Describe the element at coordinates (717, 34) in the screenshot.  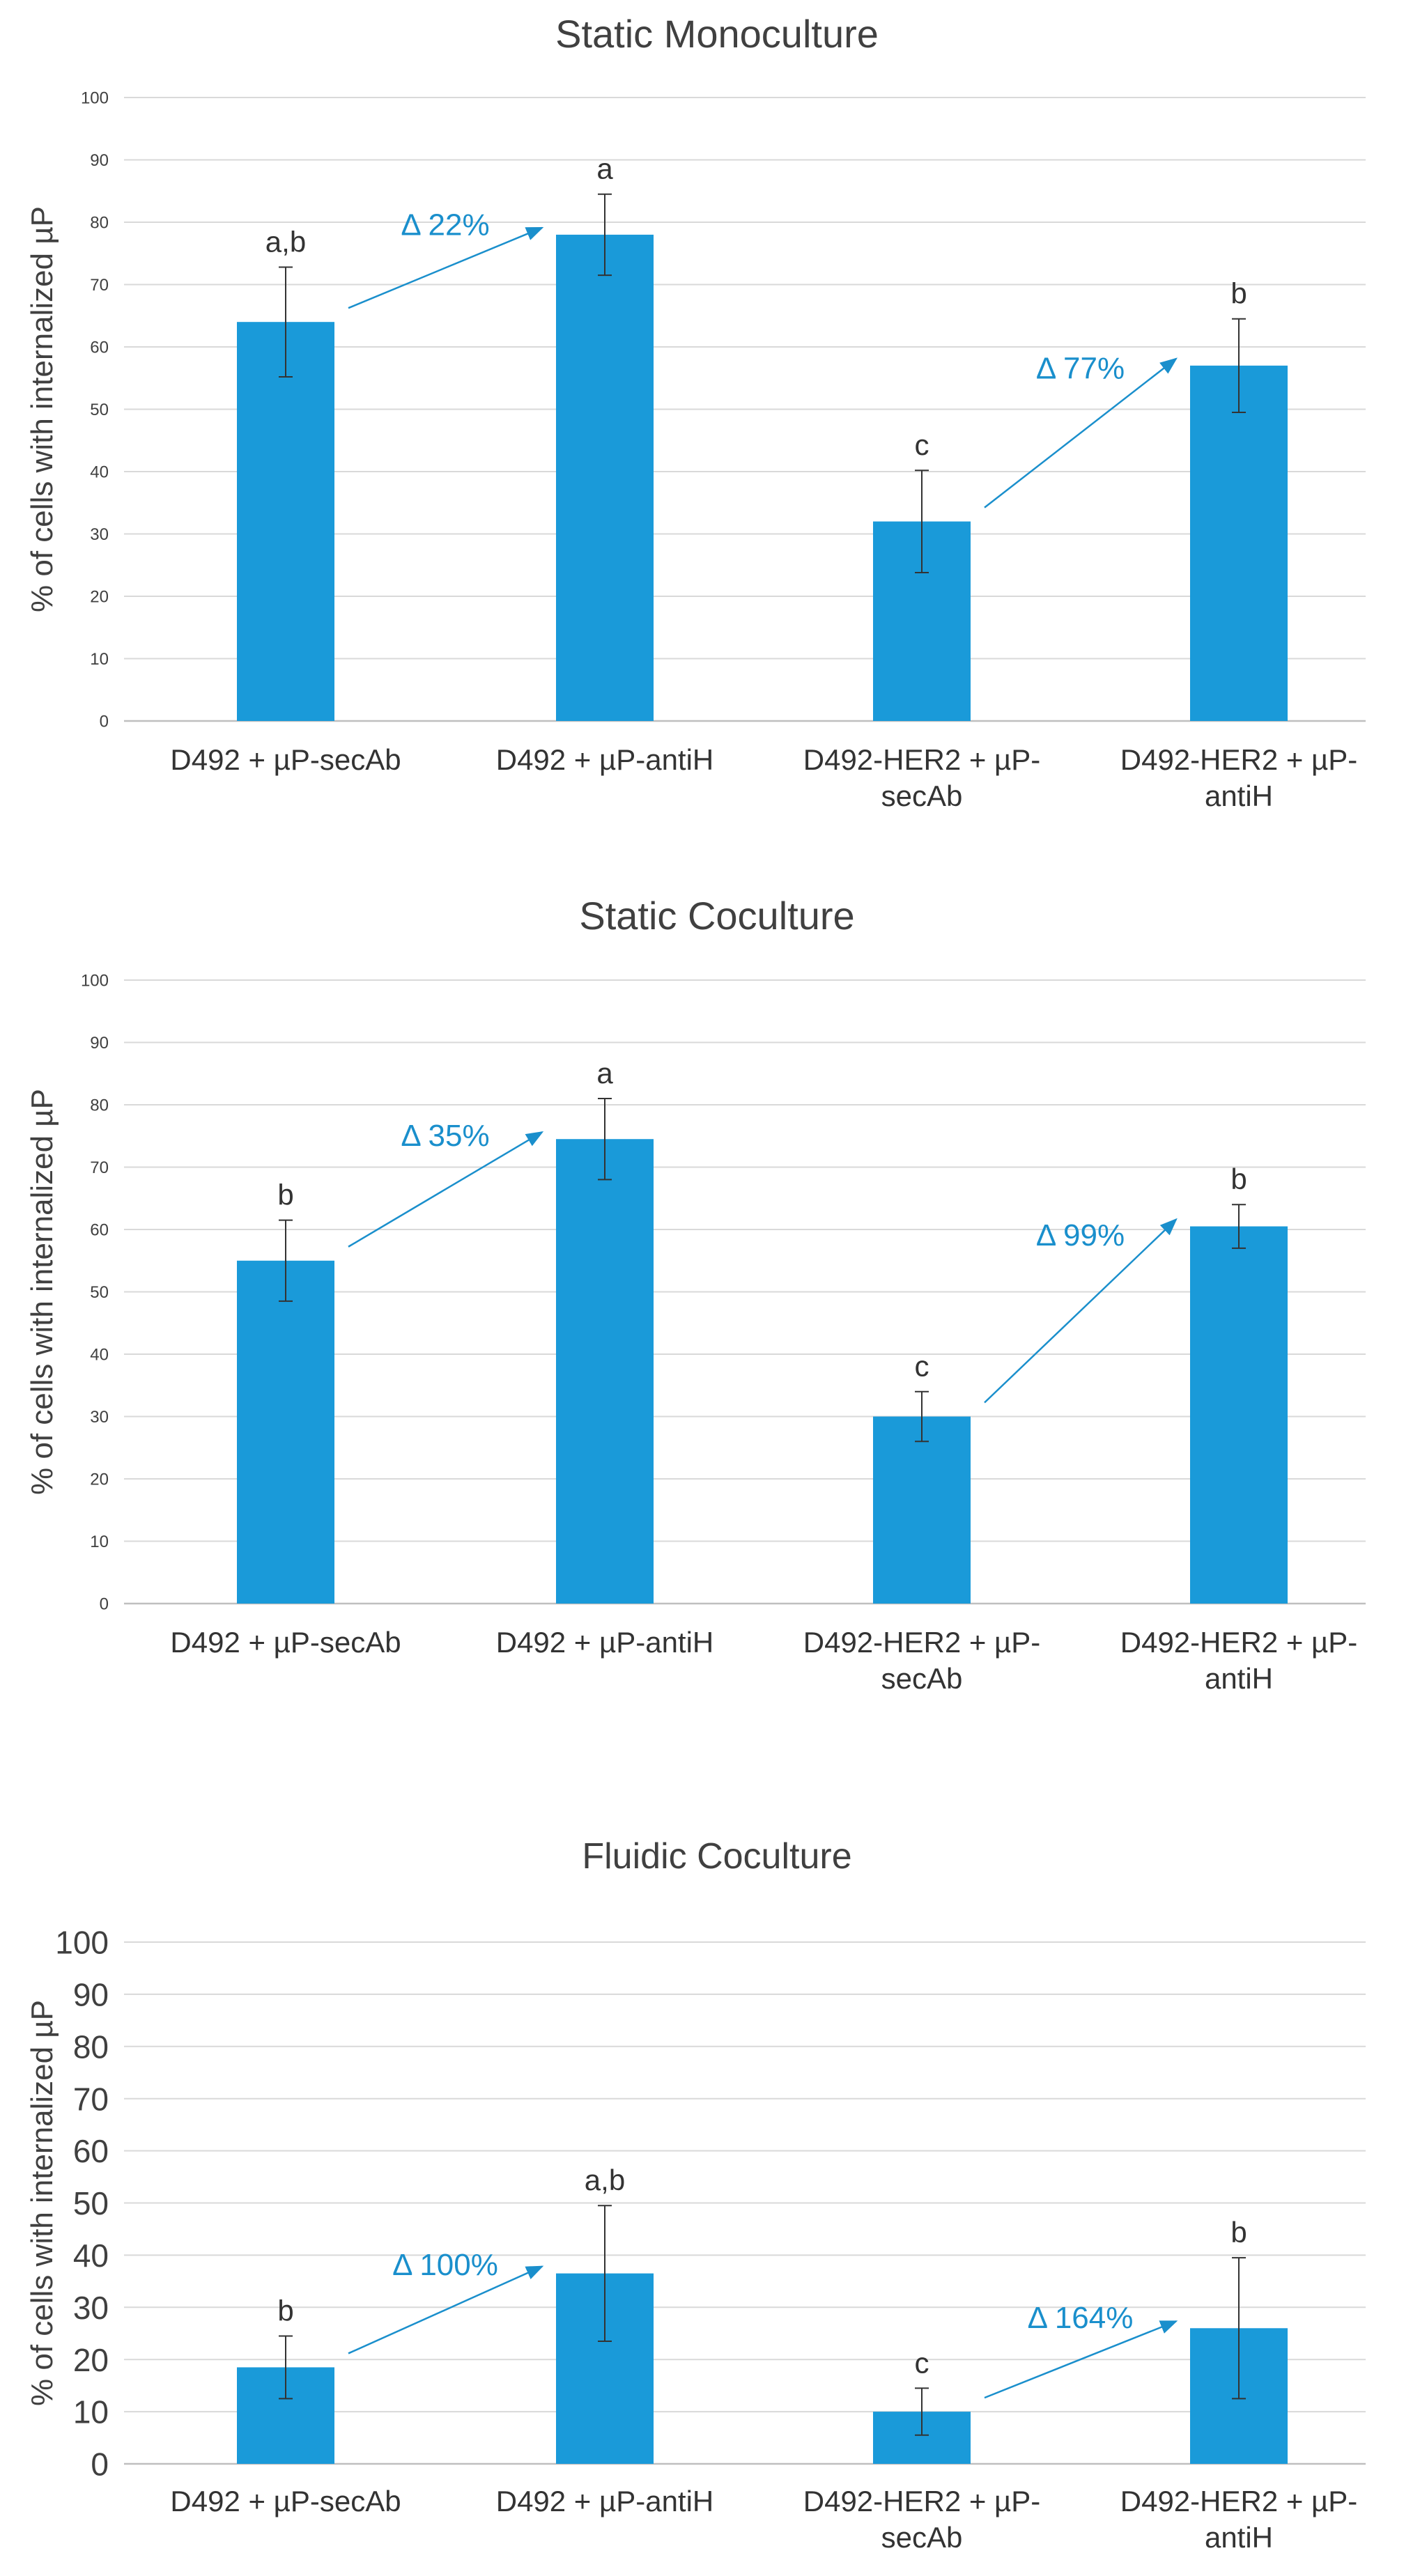
I see `chart-title: Static Monoculture` at that location.